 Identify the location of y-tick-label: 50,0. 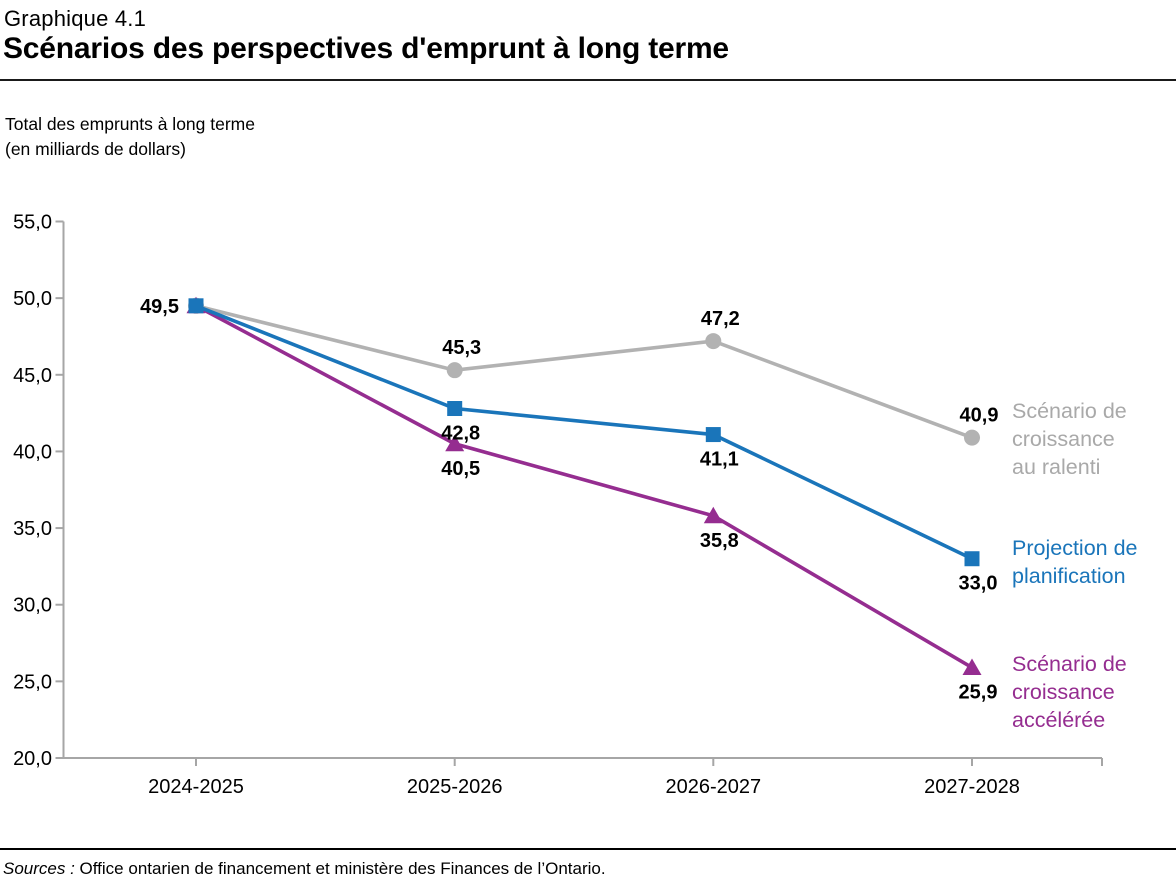
(32, 299).